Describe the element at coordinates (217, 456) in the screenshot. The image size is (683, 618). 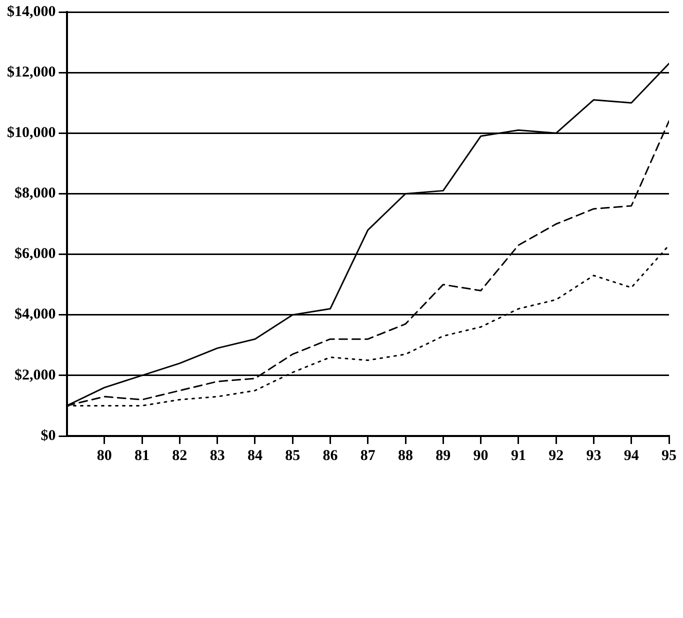
I see `x-tick-label: 83` at that location.